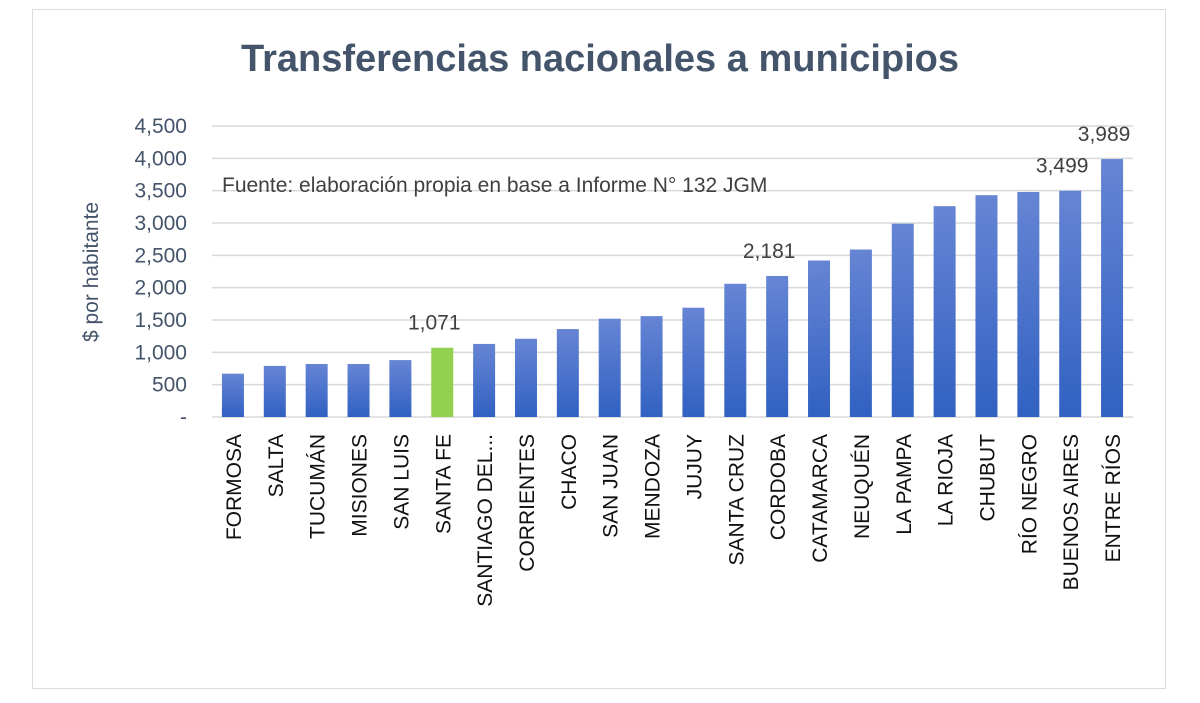 The width and height of the screenshot is (1200, 703). What do you see at coordinates (160, 288) in the screenshot?
I see `y-tick-label: 2,000` at bounding box center [160, 288].